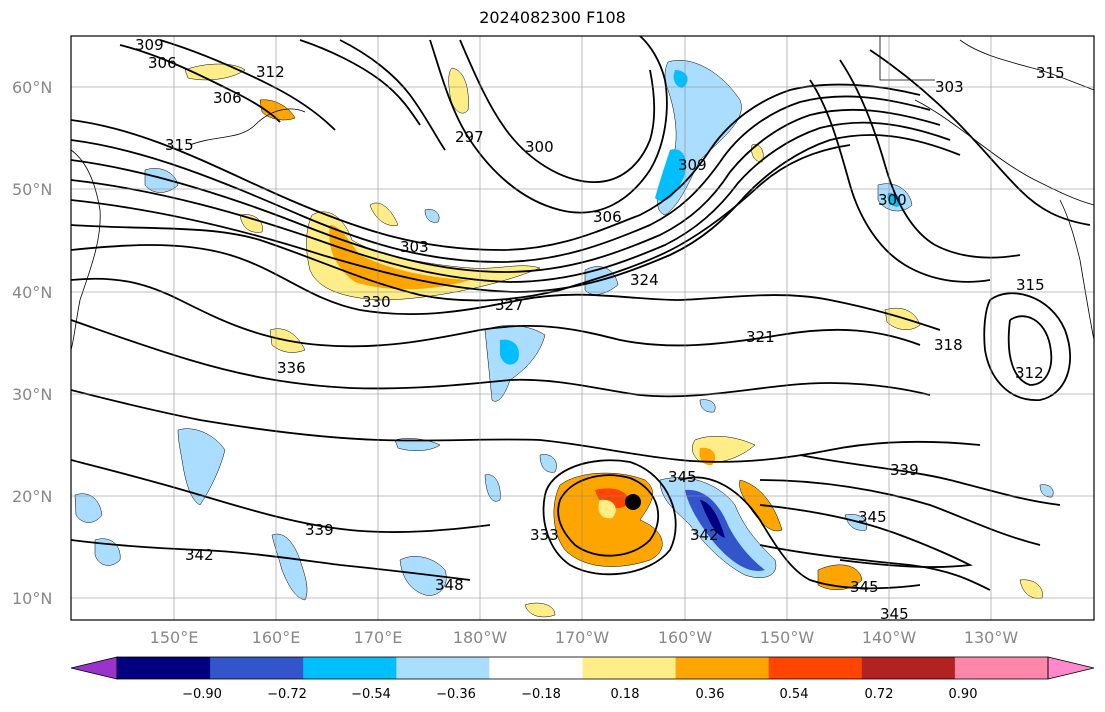 The width and height of the screenshot is (1105, 712). Describe the element at coordinates (202, 694) in the screenshot. I see `colorbar-tick: −0.90` at that location.